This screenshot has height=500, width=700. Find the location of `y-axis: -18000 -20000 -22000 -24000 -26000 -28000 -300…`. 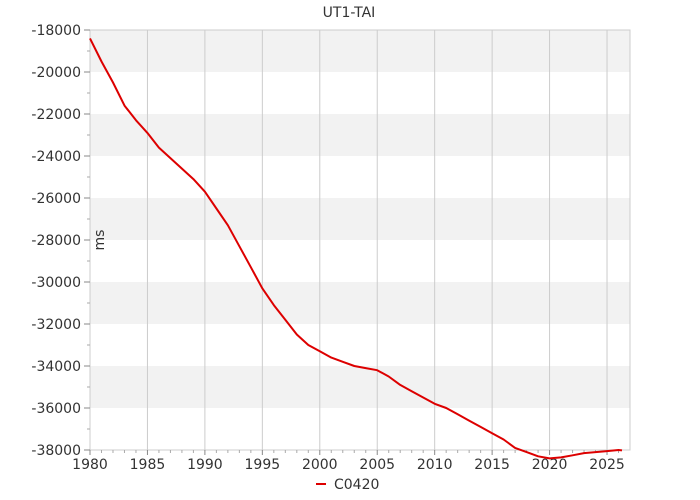

y-axis: -18000 -20000 -22000 -24000 -26000 -28000 -300… is located at coordinates (60, 241).